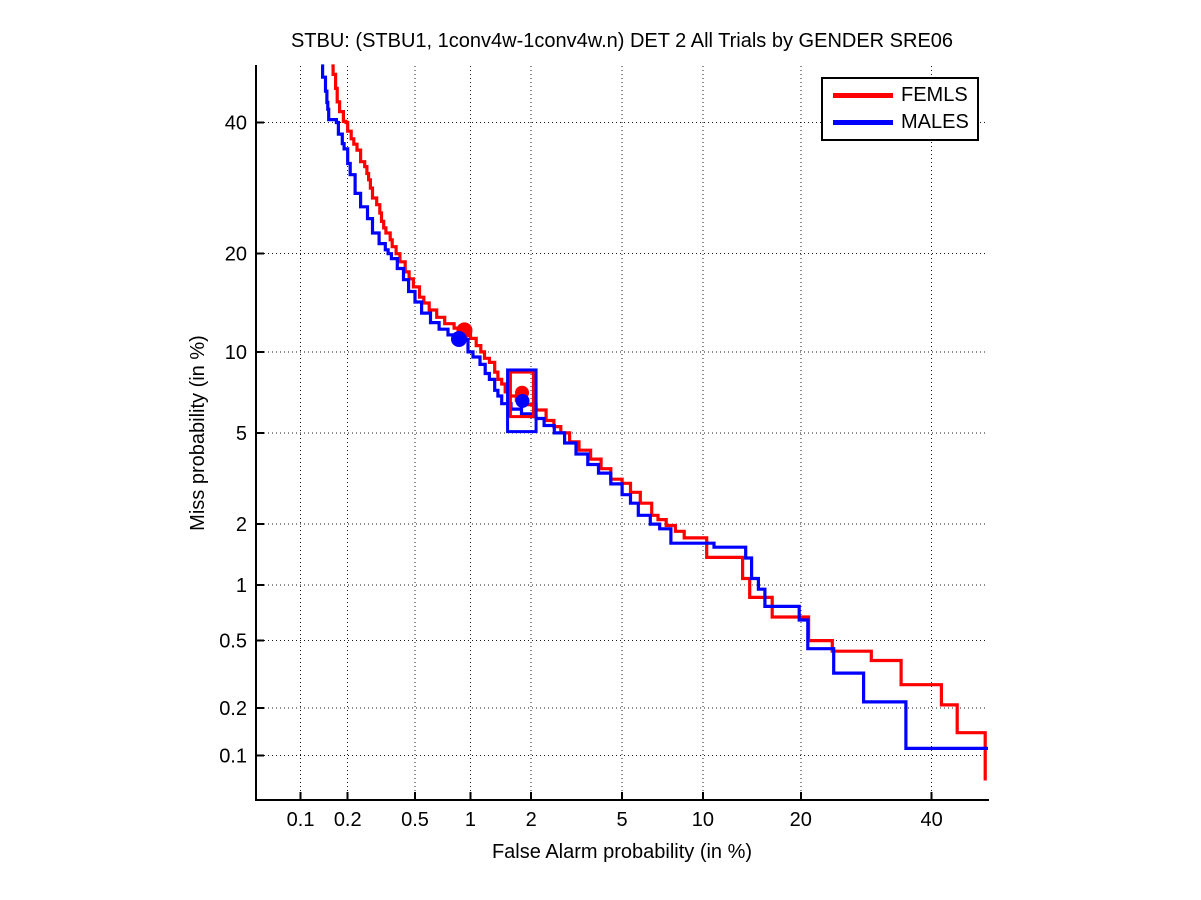  I want to click on males-legend-label: MALES, so click(935, 122).